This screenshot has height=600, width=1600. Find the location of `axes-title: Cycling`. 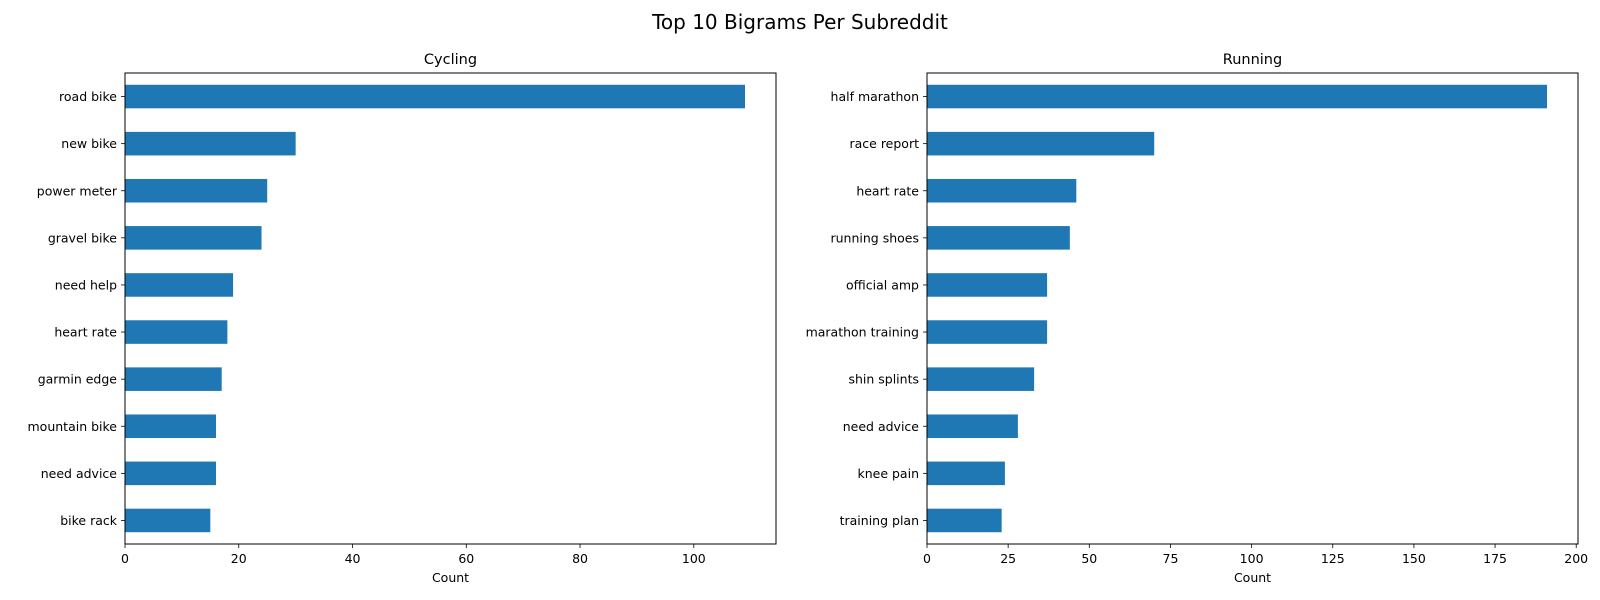

axes-title: Cycling is located at coordinates (450, 60).